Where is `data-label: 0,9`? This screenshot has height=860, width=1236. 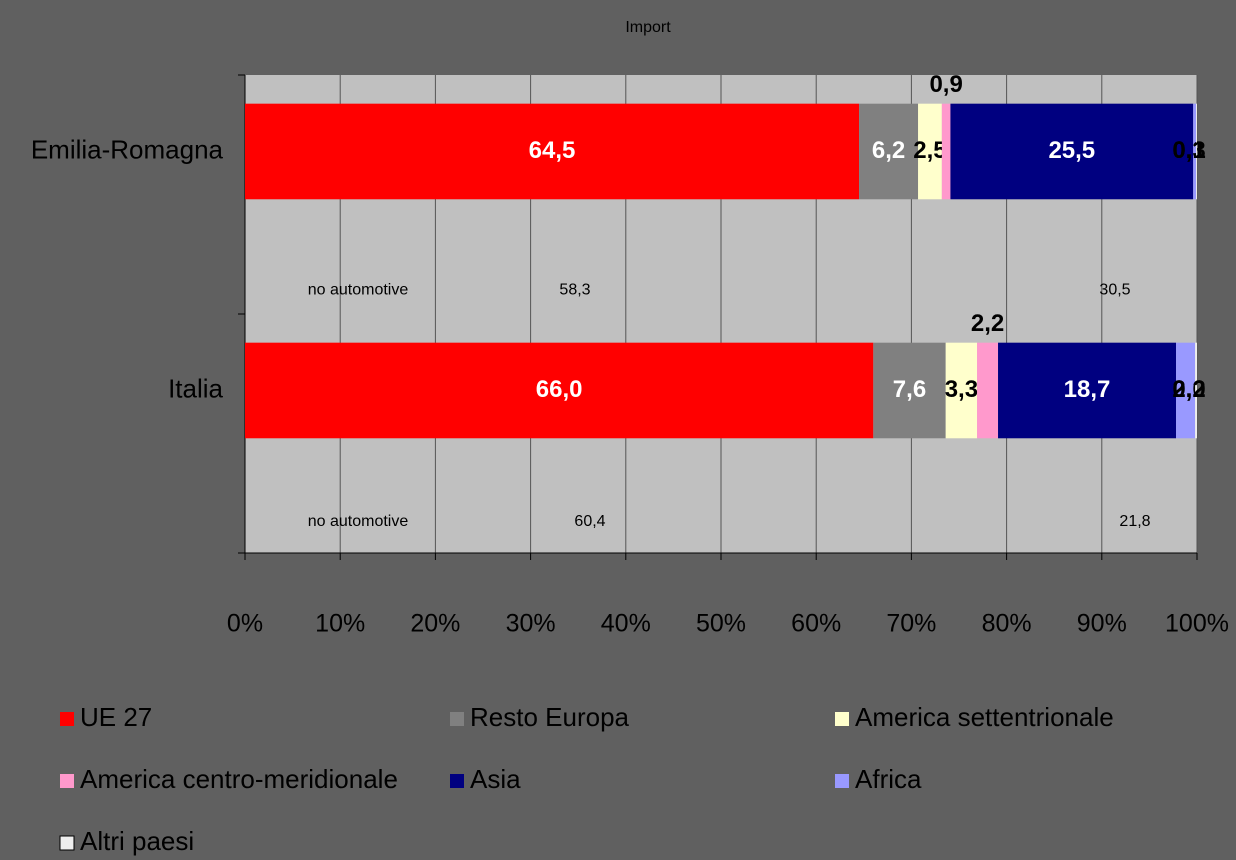
data-label: 0,9 is located at coordinates (945, 84).